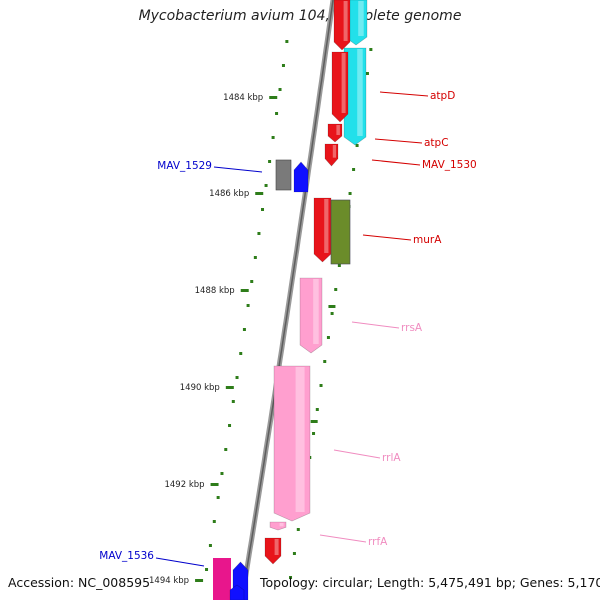  What do you see at coordinates (442, 96) in the screenshot?
I see `gene-label: atpD` at bounding box center [442, 96].